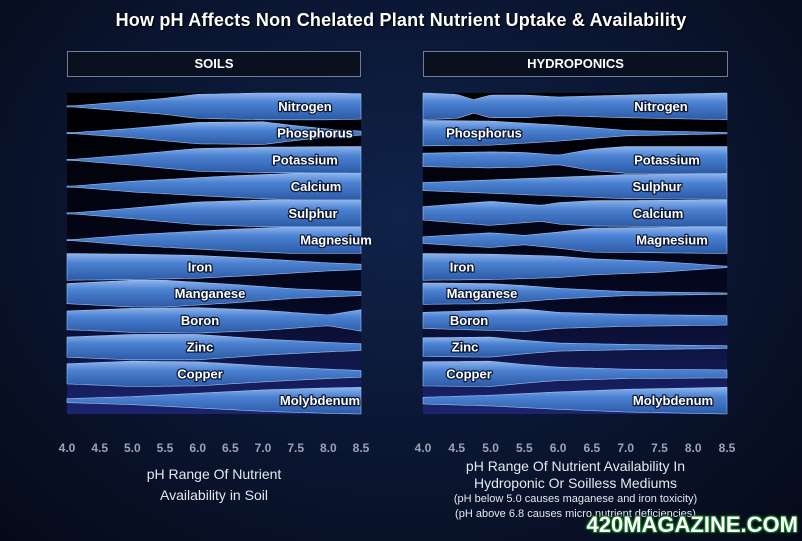  Describe the element at coordinates (575, 106) in the screenshot. I see `hydroponics-band-nitrogen` at that location.